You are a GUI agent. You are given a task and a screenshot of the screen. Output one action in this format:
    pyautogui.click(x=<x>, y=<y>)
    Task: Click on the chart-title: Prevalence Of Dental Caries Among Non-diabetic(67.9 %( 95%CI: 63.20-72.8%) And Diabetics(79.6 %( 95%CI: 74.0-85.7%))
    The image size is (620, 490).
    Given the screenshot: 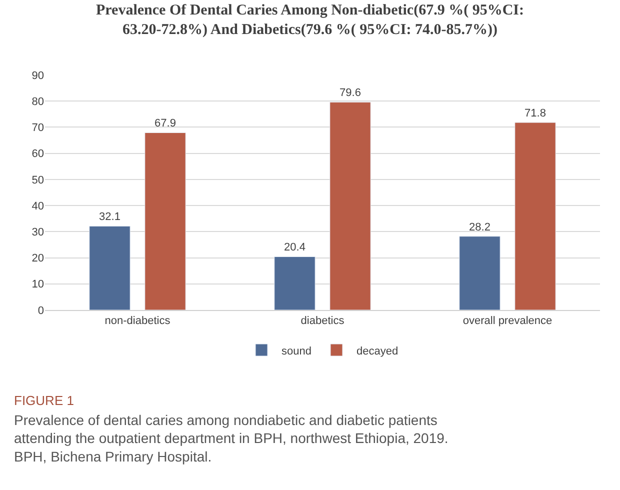 What is the action you would take?
    pyautogui.click(x=310, y=20)
    